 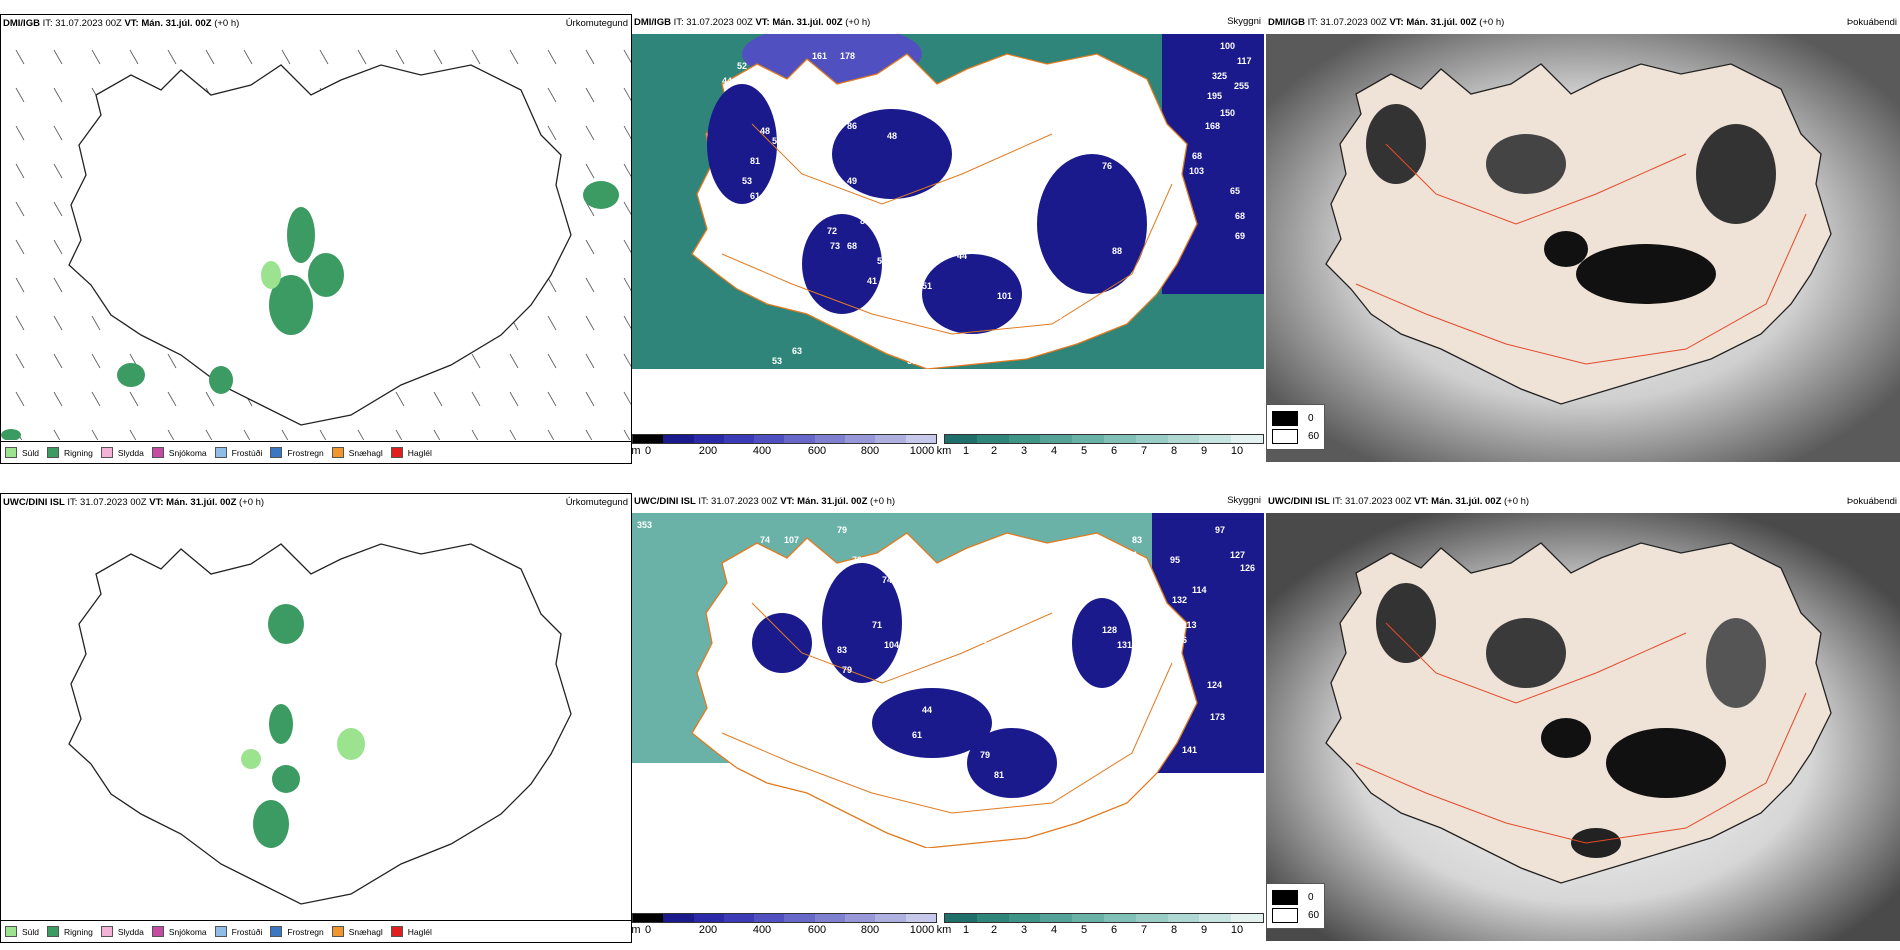 I want to click on cloud-base-colorbar, so click(x=784, y=918).